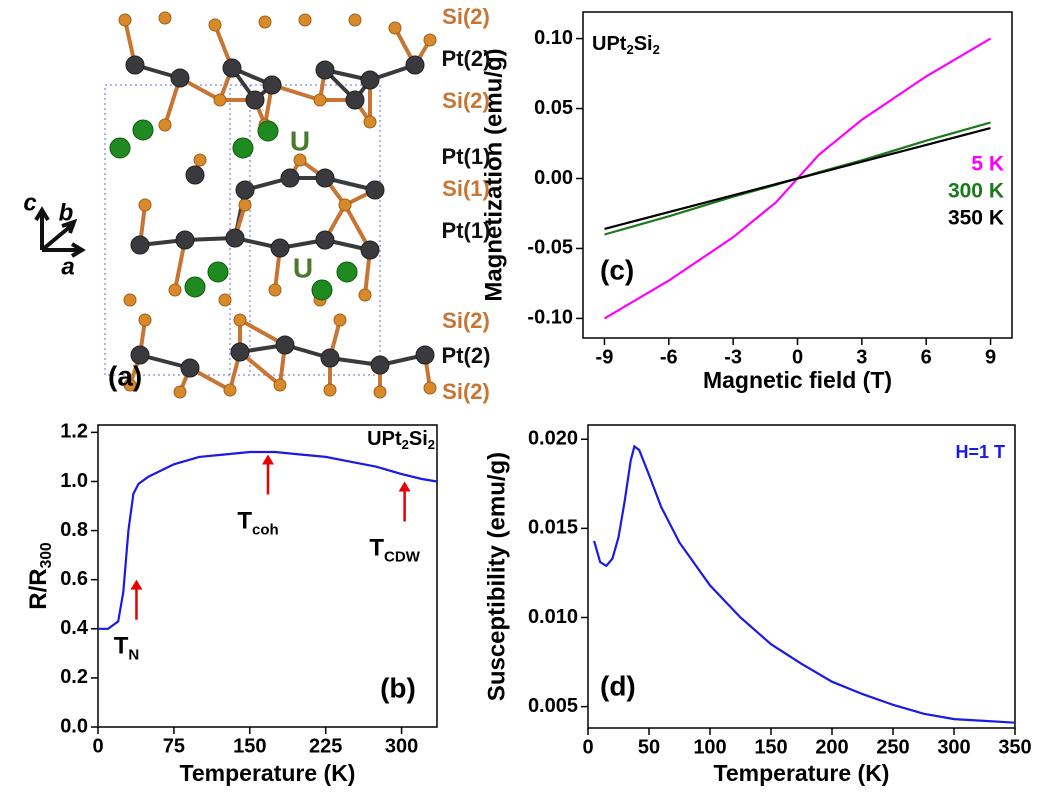 The height and width of the screenshot is (794, 1040). Describe the element at coordinates (67, 266) in the screenshot. I see `axis-icon-label: a` at that location.